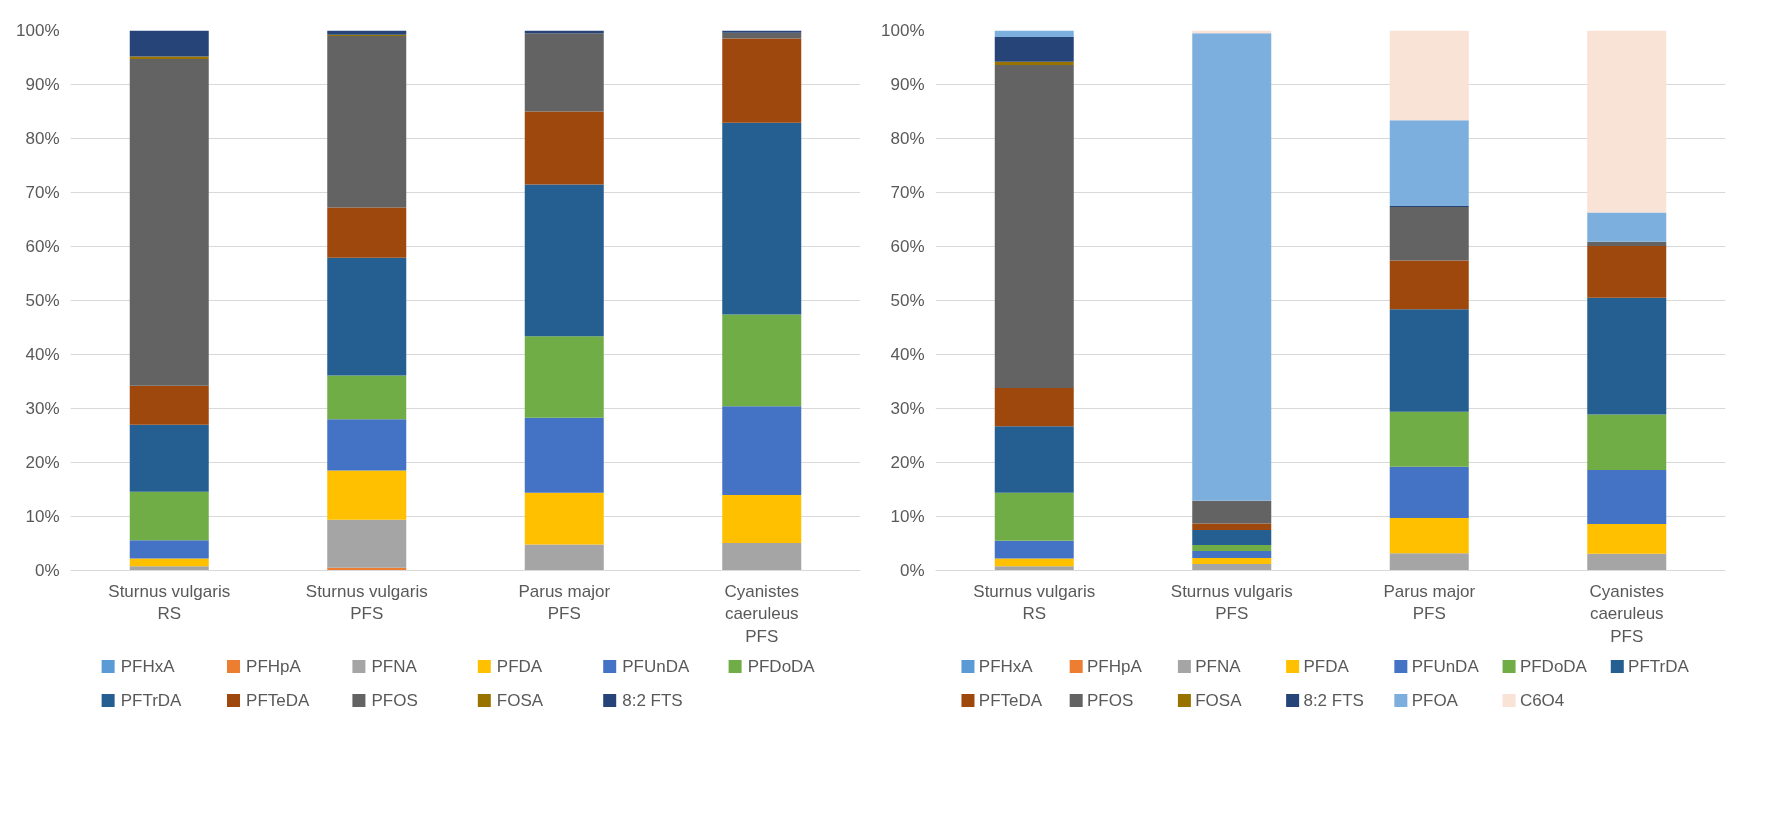 This screenshot has height=840, width=1776. I want to click on y-tick-label: 30%, so click(42, 408).